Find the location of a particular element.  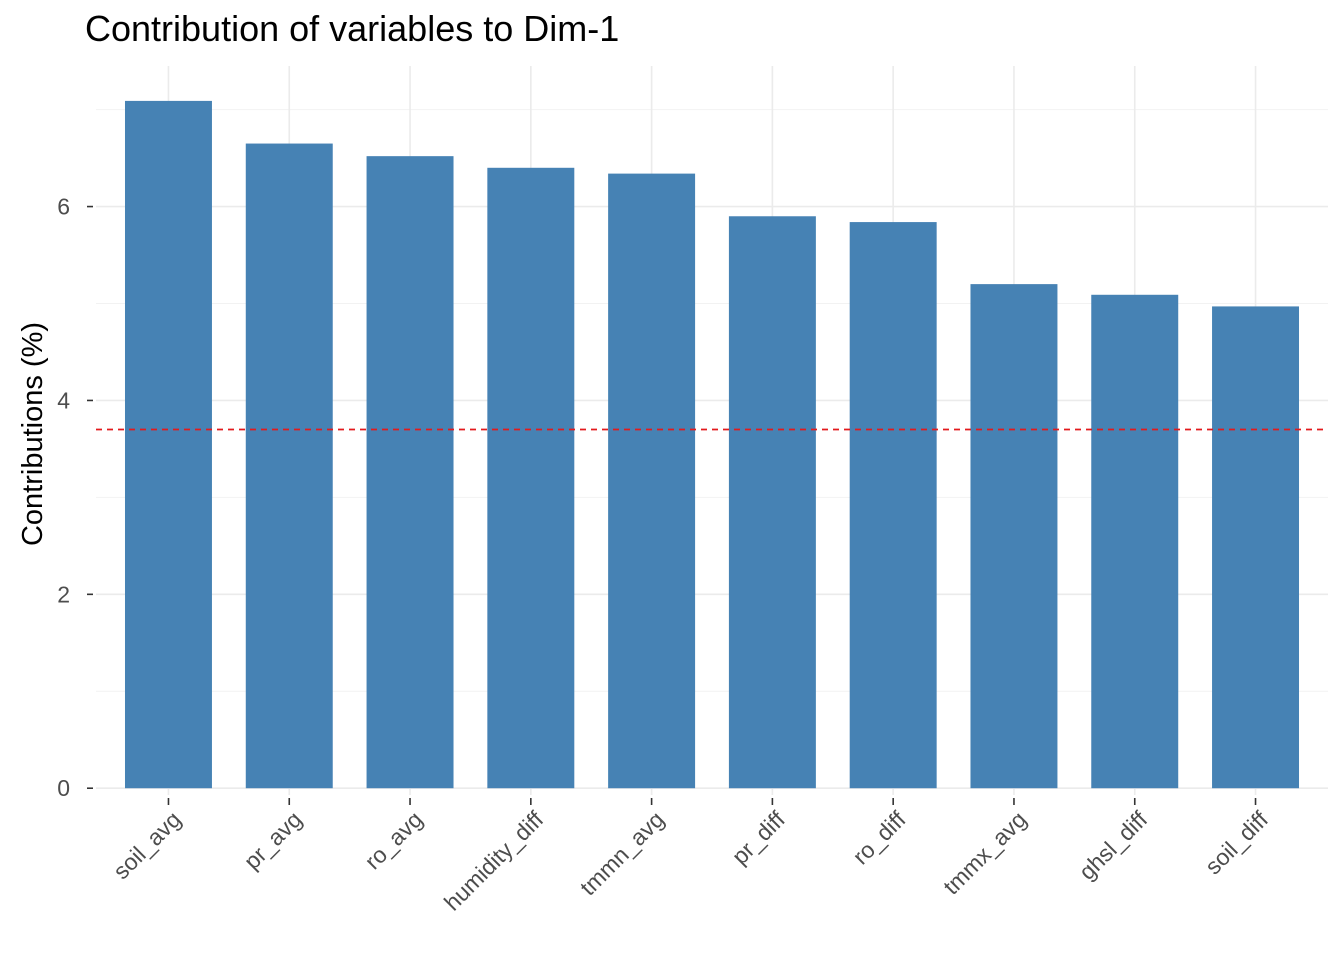

bar-ghsl_diff is located at coordinates (1135, 541).